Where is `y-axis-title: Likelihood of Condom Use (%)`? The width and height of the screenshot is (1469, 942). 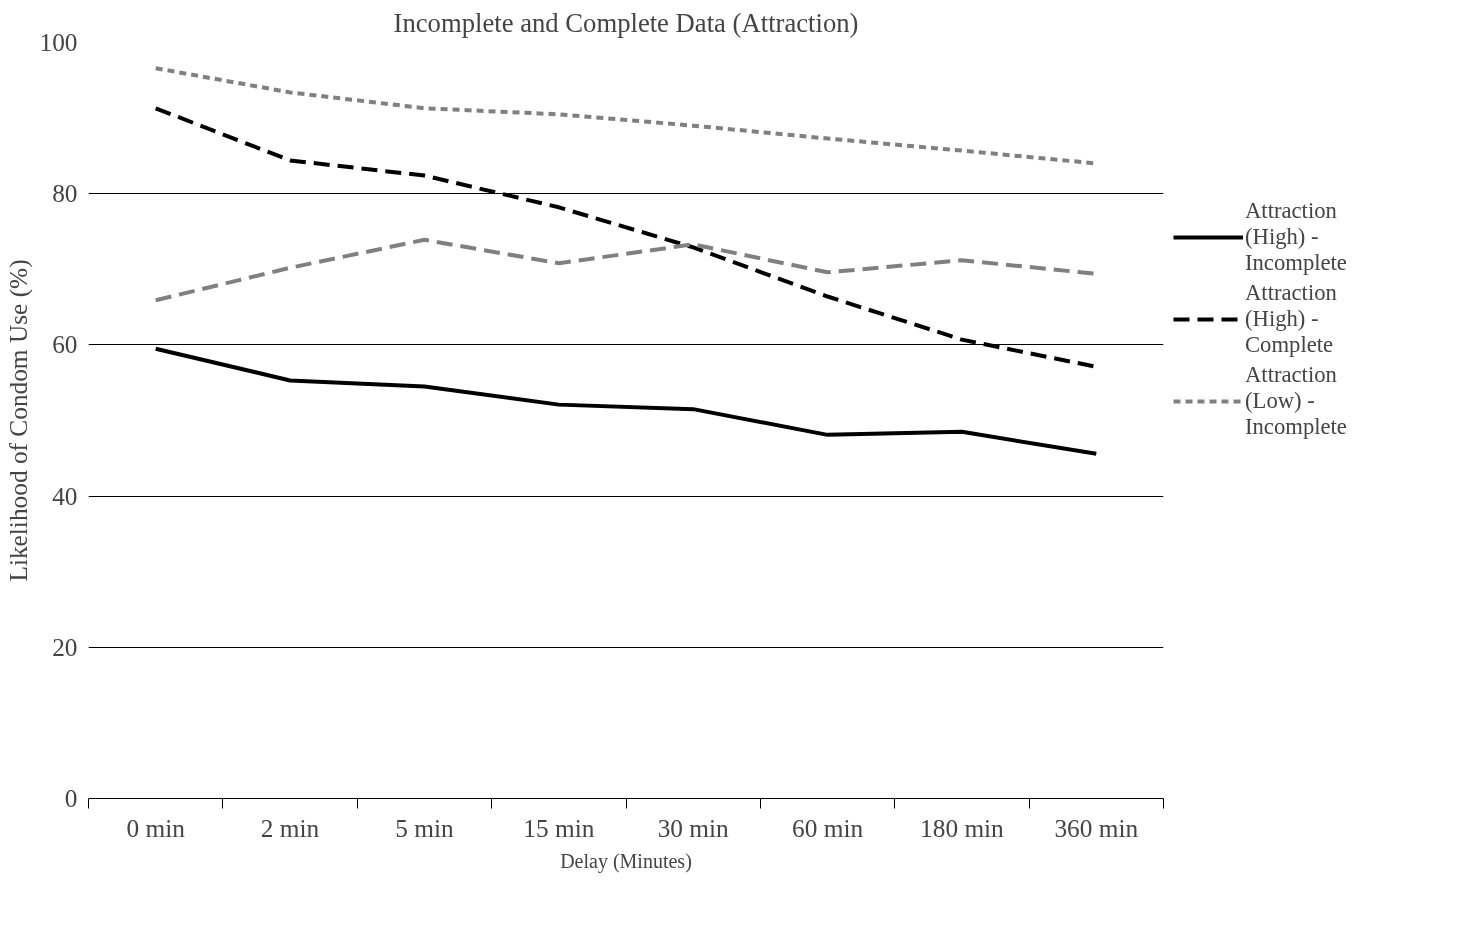 y-axis-title: Likelihood of Condom Use (%) is located at coordinates (18, 420).